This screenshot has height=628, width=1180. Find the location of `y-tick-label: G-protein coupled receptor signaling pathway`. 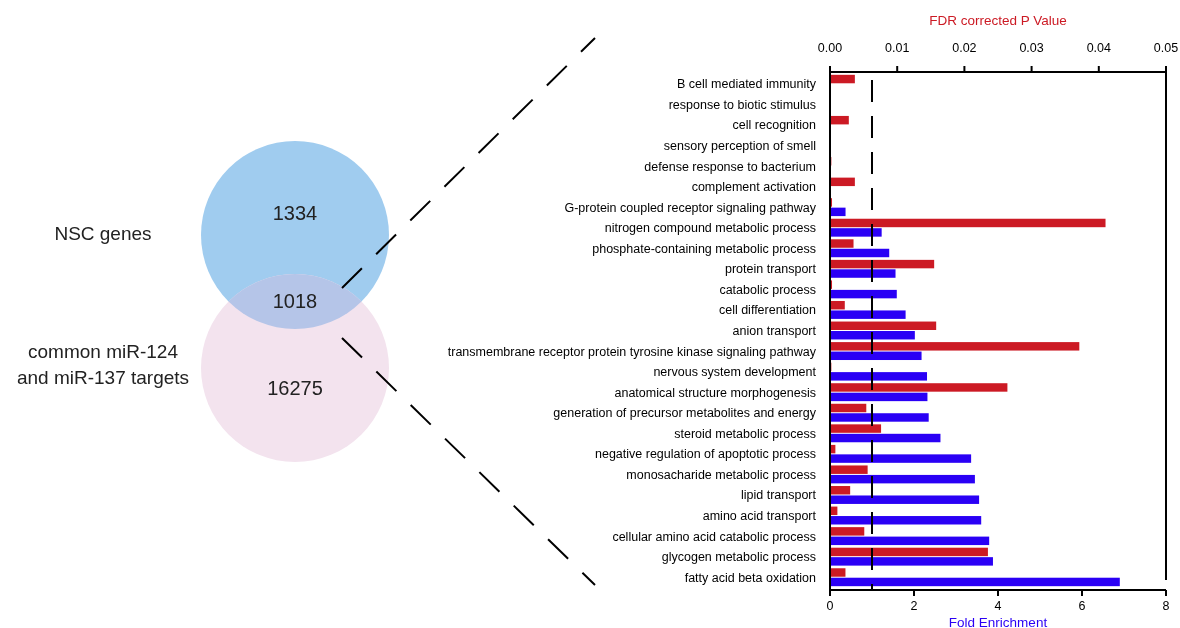

y-tick-label: G-protein coupled receptor signaling pathway is located at coordinates (690, 207).